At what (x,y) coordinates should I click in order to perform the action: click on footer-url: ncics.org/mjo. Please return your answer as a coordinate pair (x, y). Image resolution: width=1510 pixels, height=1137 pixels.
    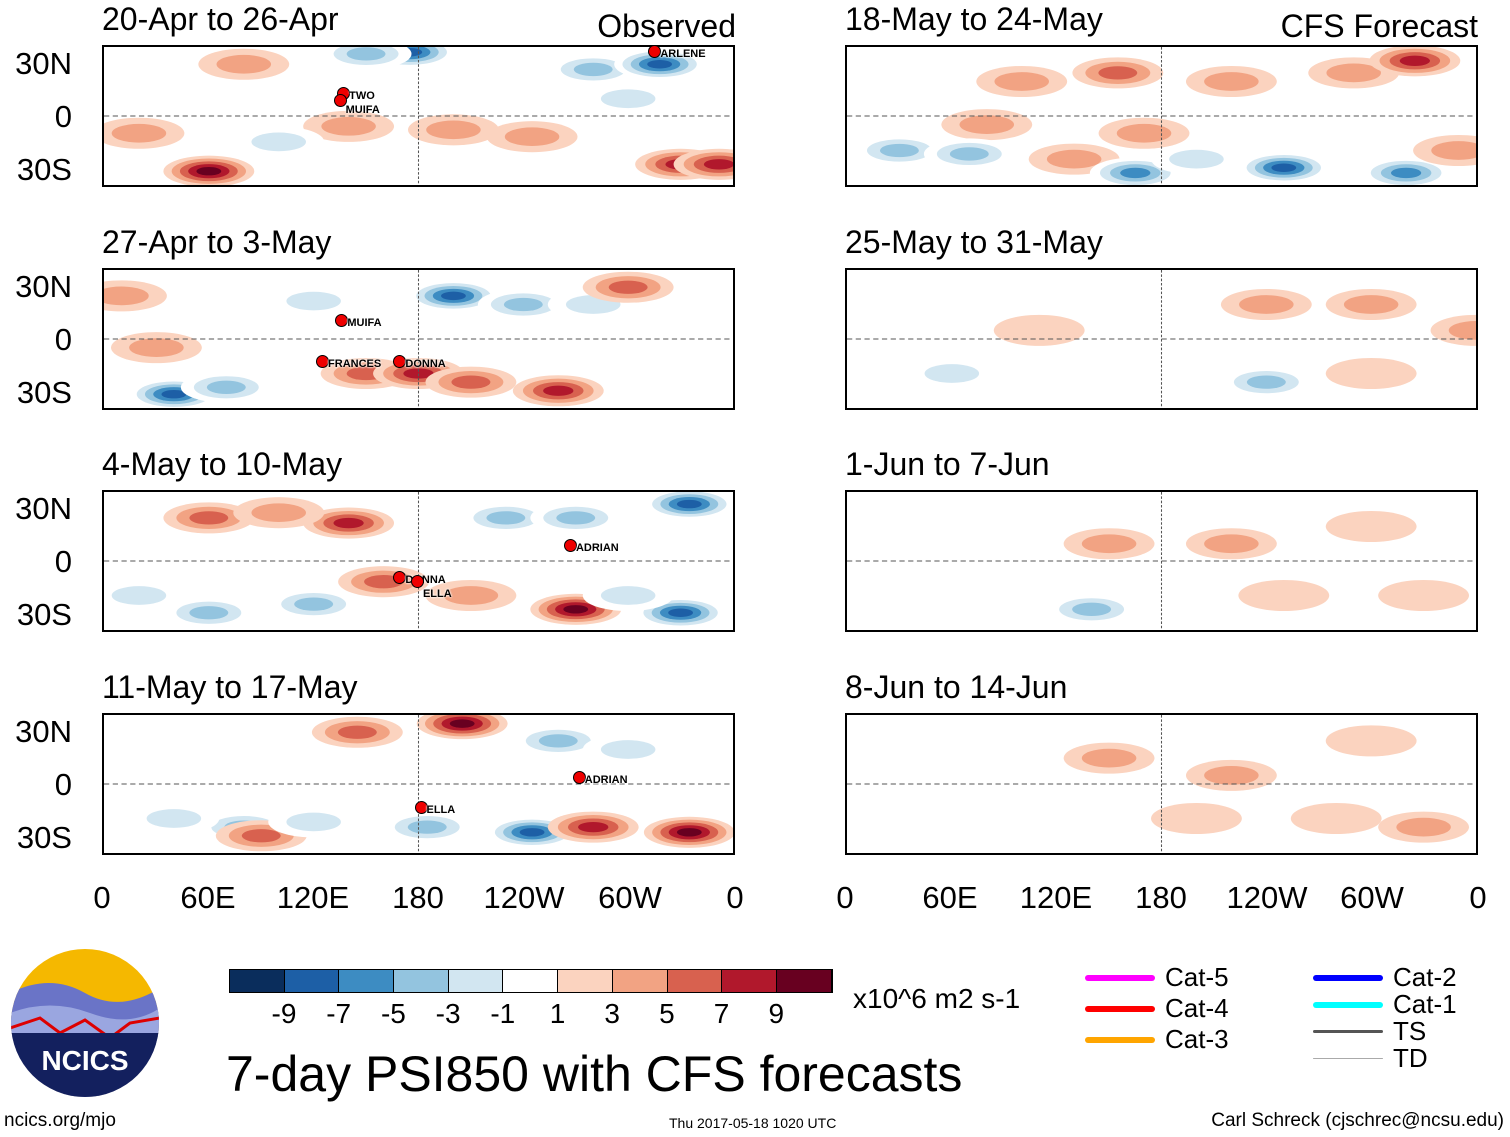
    Looking at the image, I should click on (60, 1120).